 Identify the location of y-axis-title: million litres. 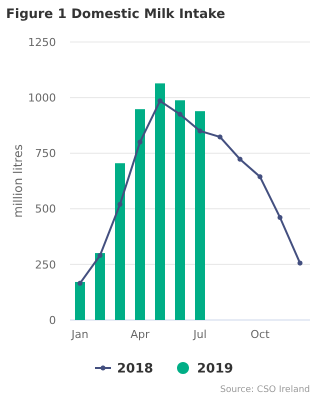
(18, 181).